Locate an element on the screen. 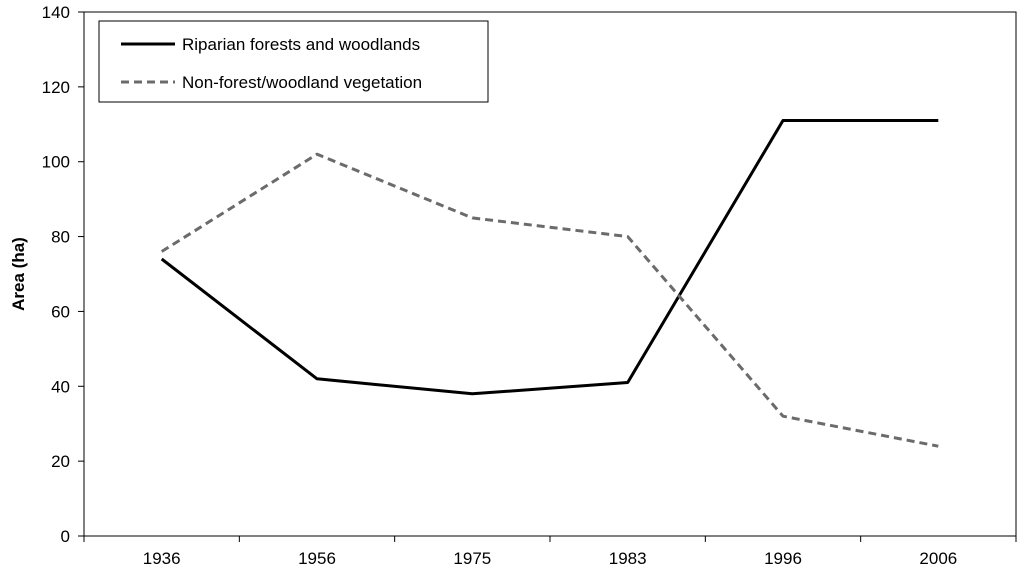 This screenshot has height=573, width=1024. x-axis-ticks: 1936 1956 1975 1983 1996 2006 is located at coordinates (550, 552).